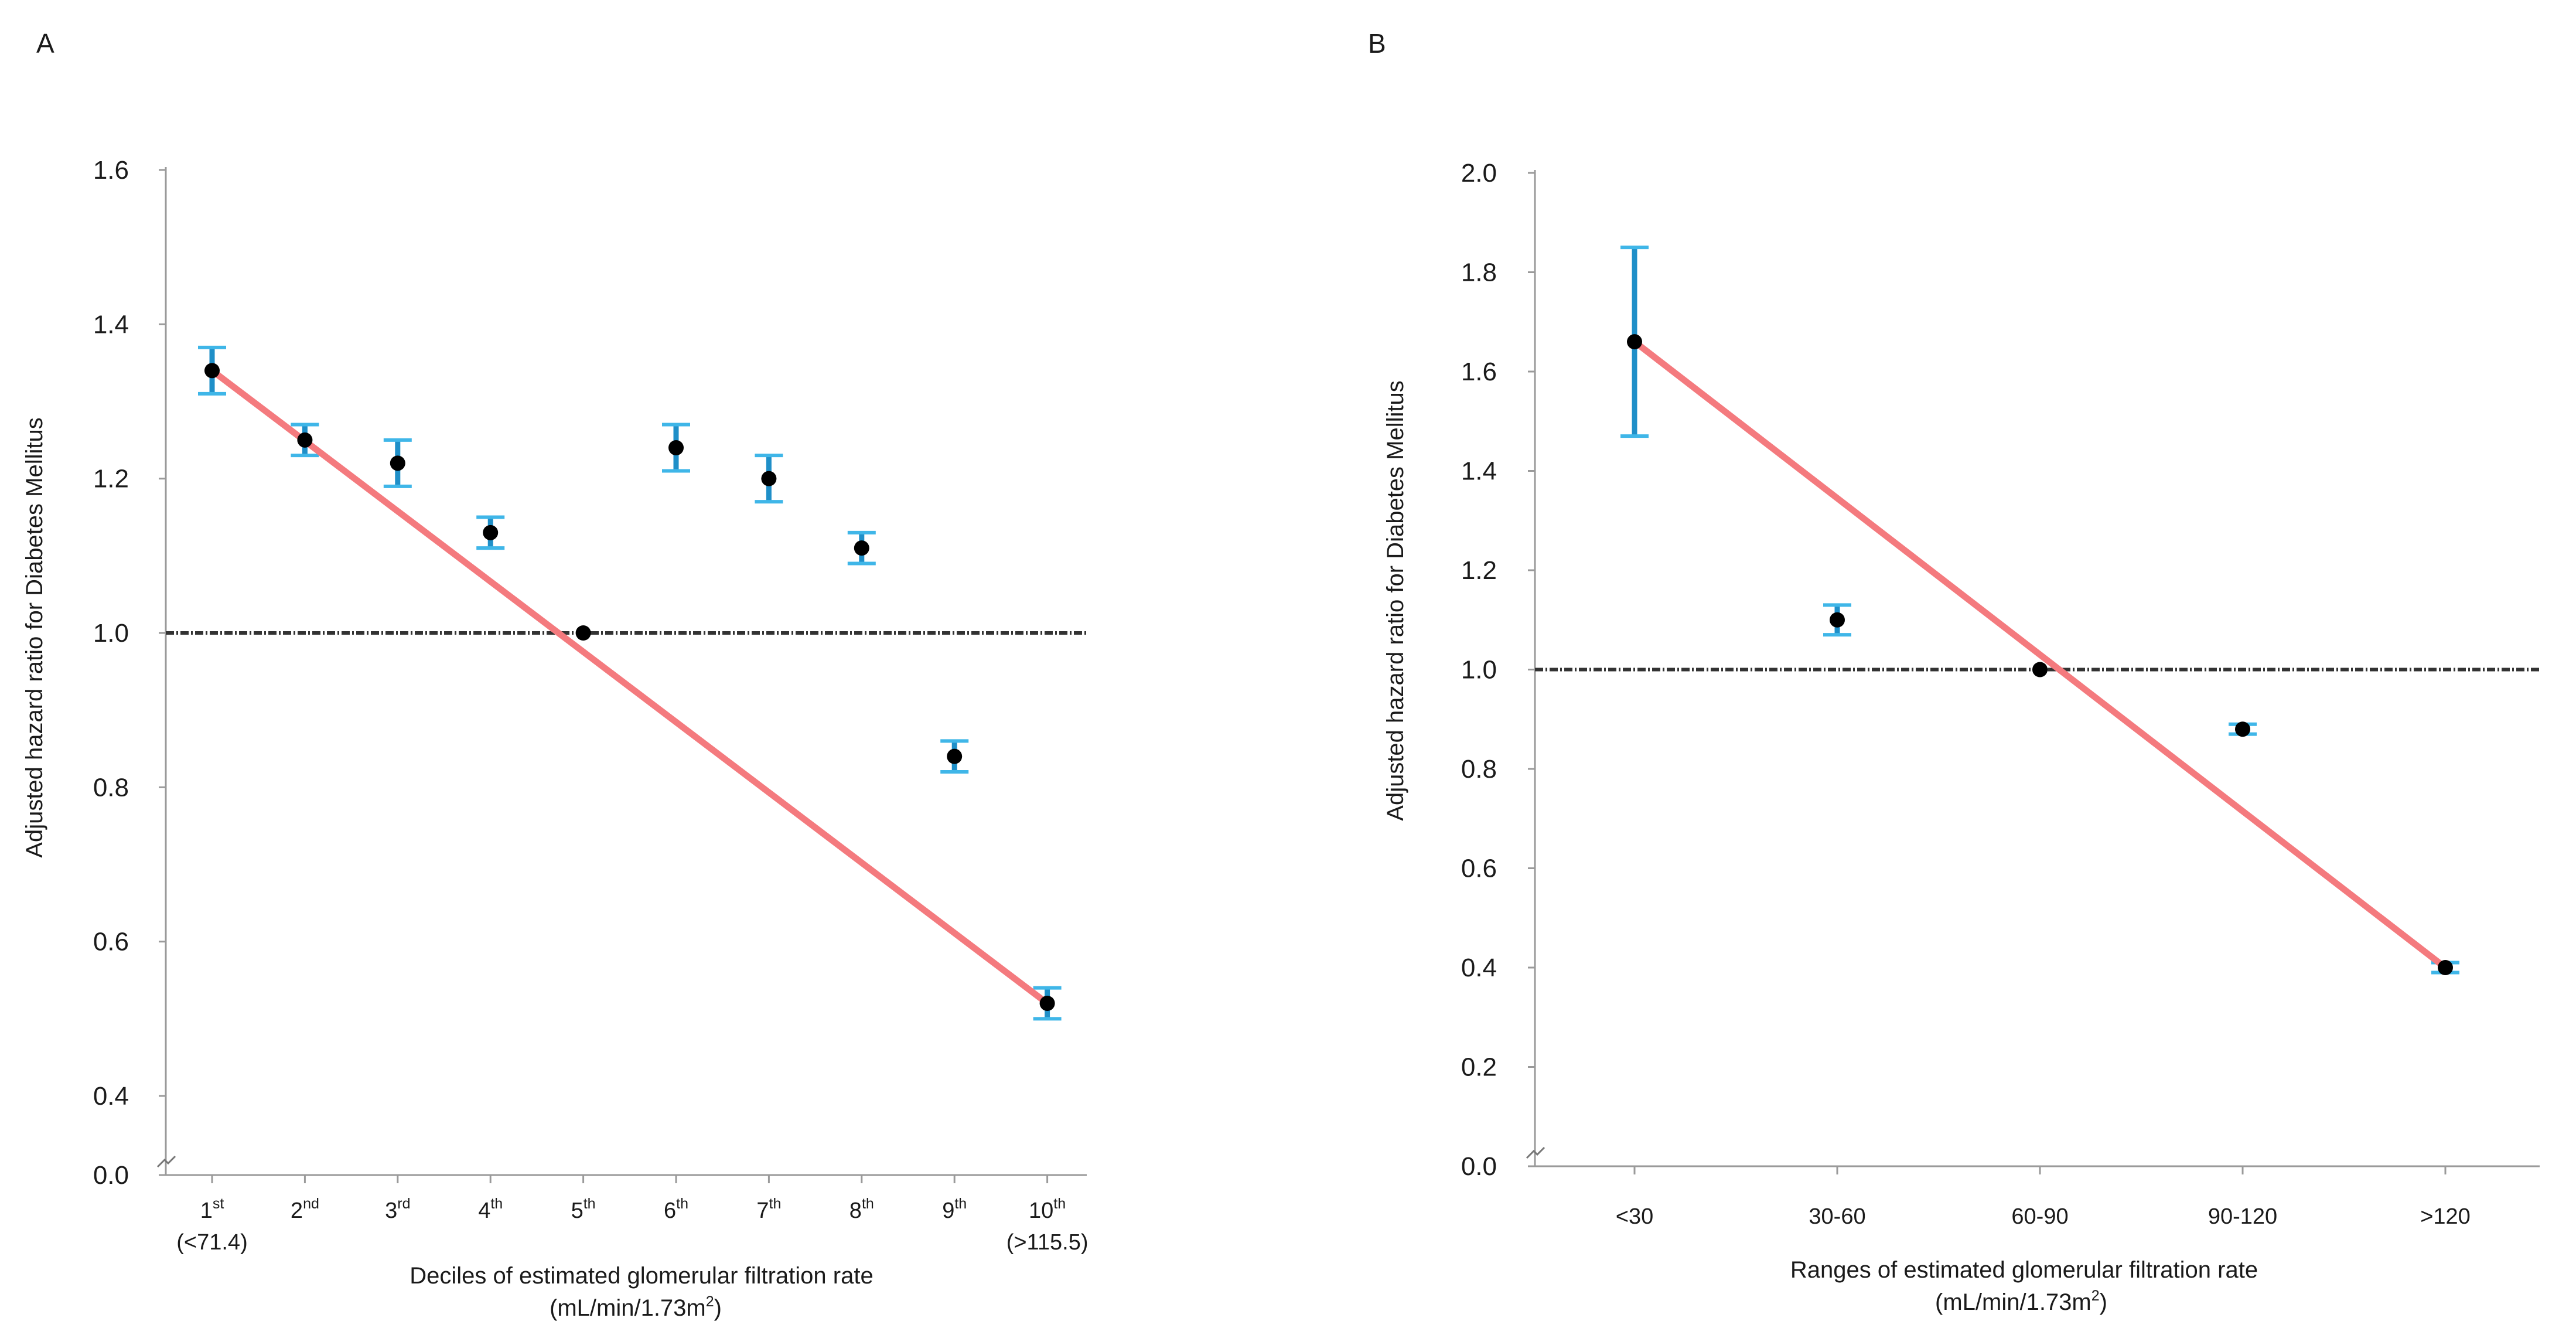 The width and height of the screenshot is (2576, 1328). Describe the element at coordinates (166, 1161) in the screenshot. I see `panel-a-axis-break` at that location.